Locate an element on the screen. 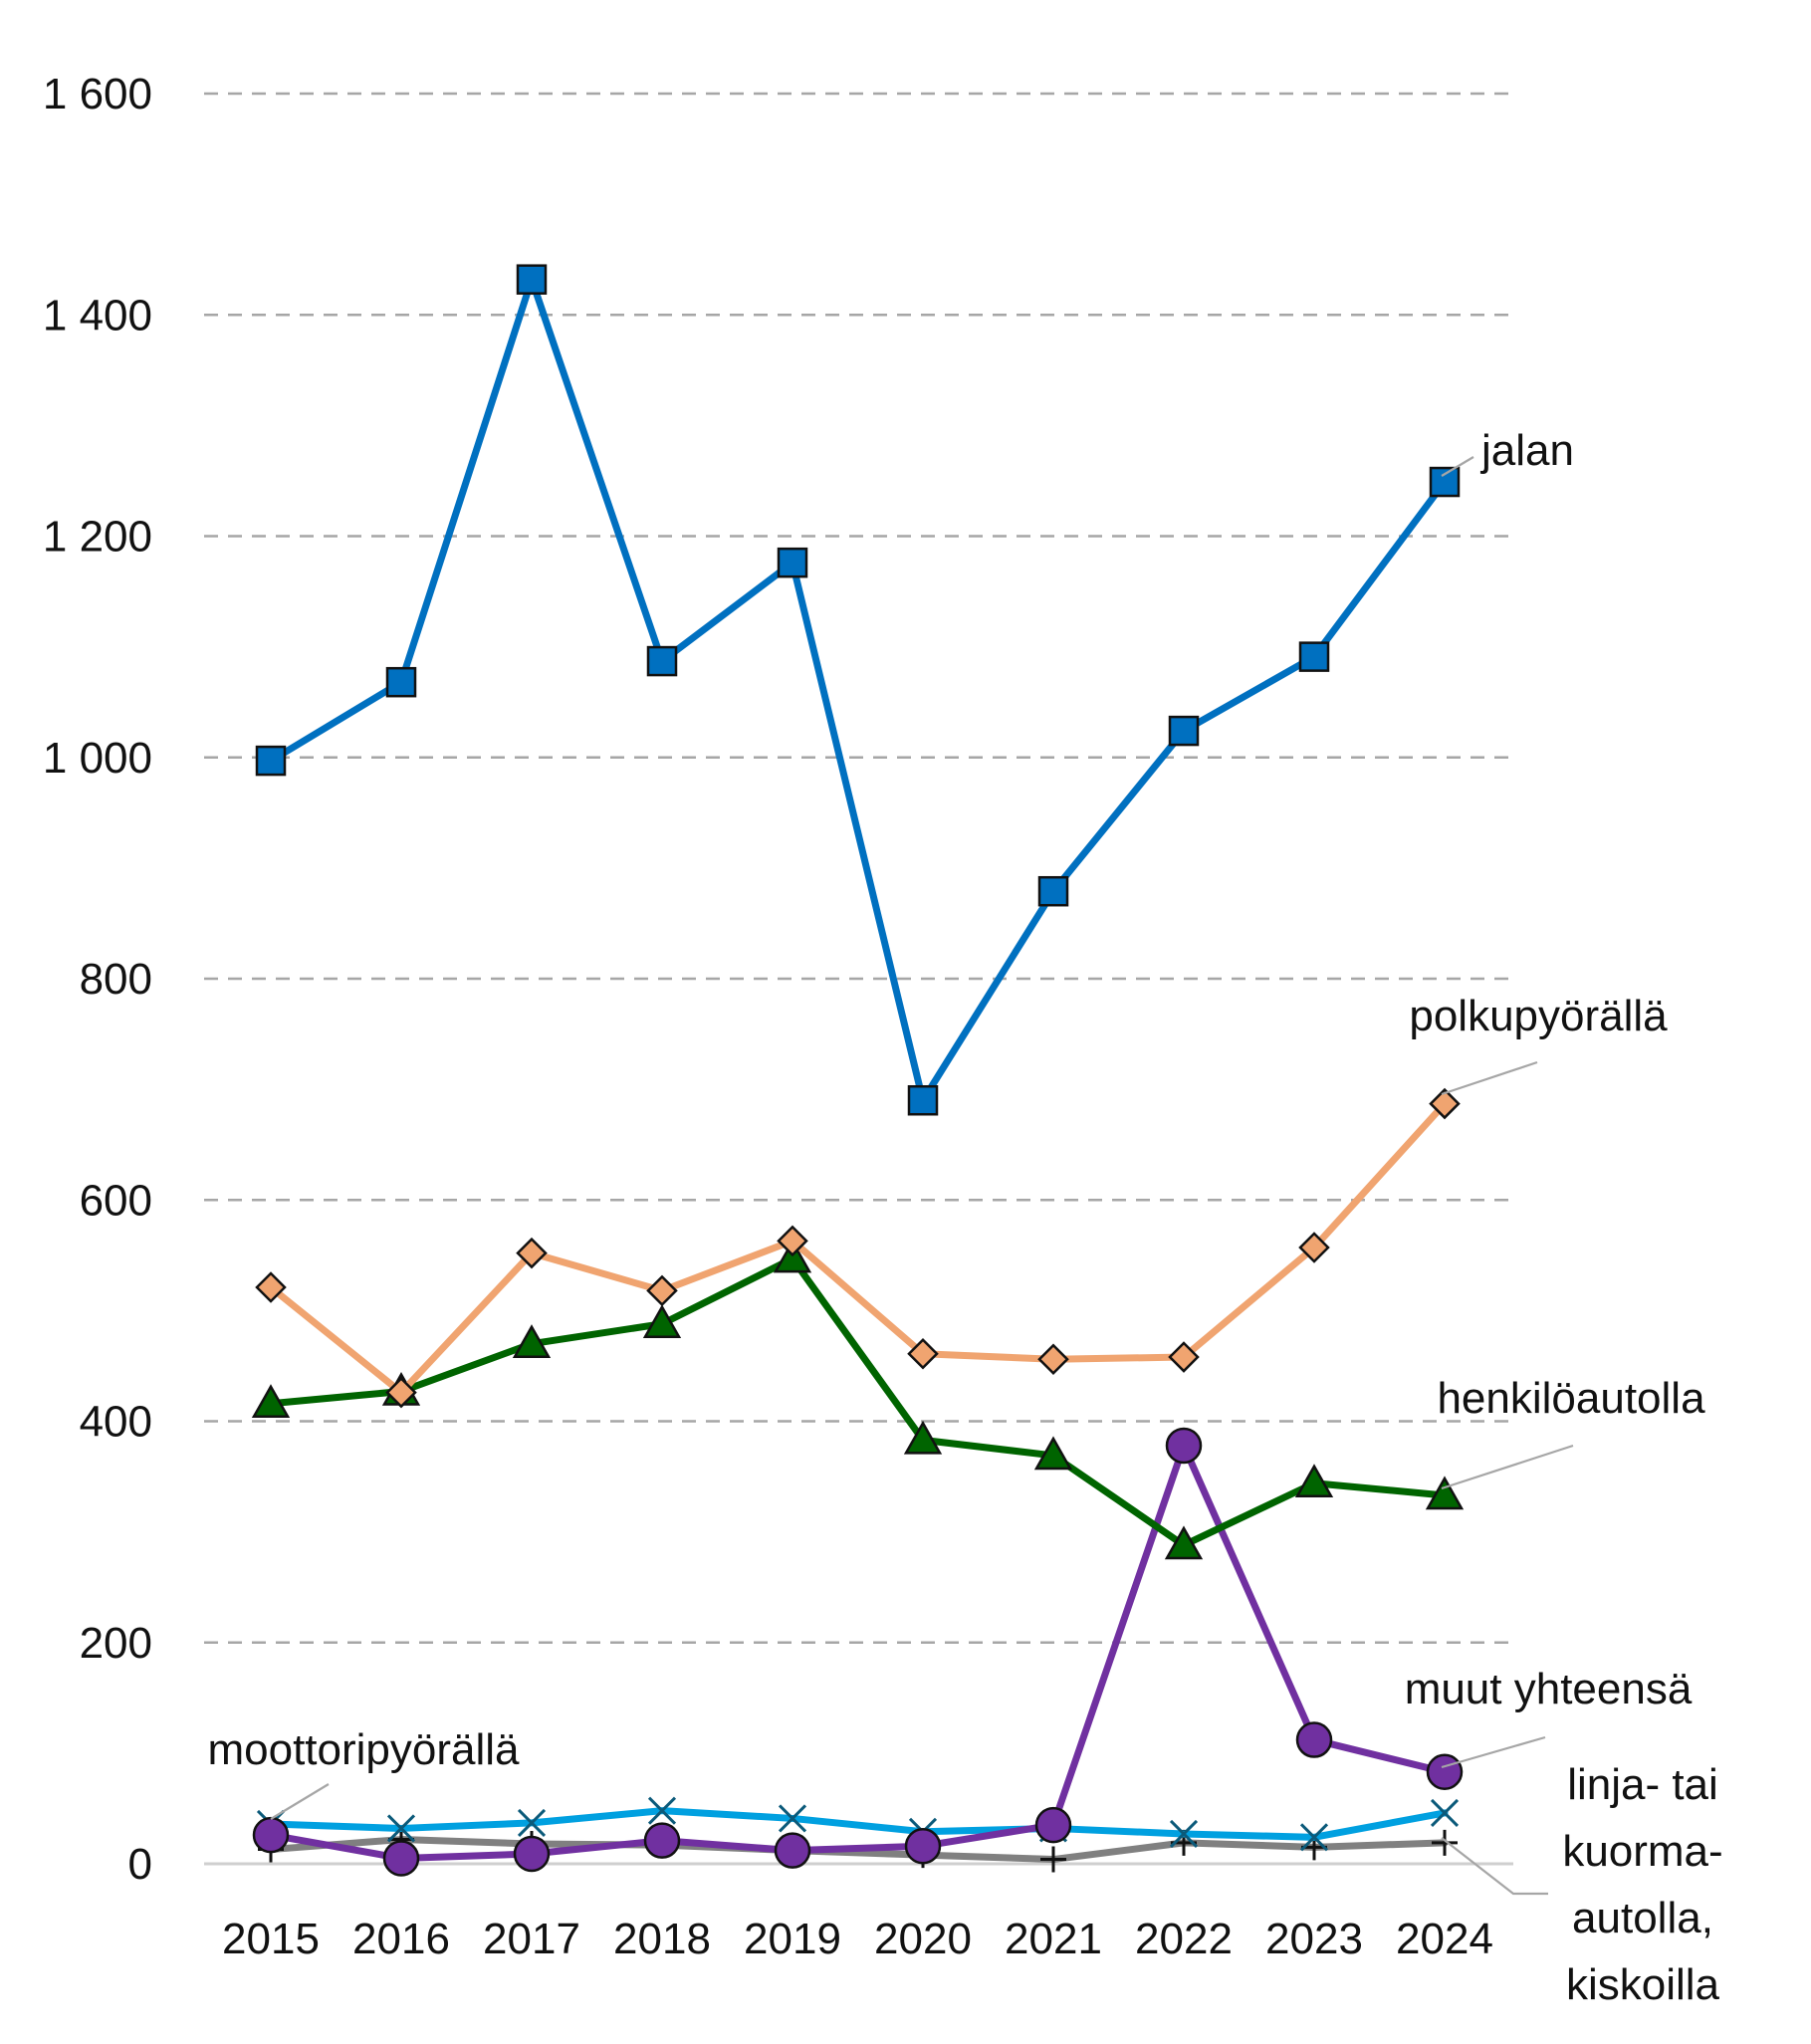  label-moottoripyoralla: moottoripyörällä is located at coordinates (363, 1772).